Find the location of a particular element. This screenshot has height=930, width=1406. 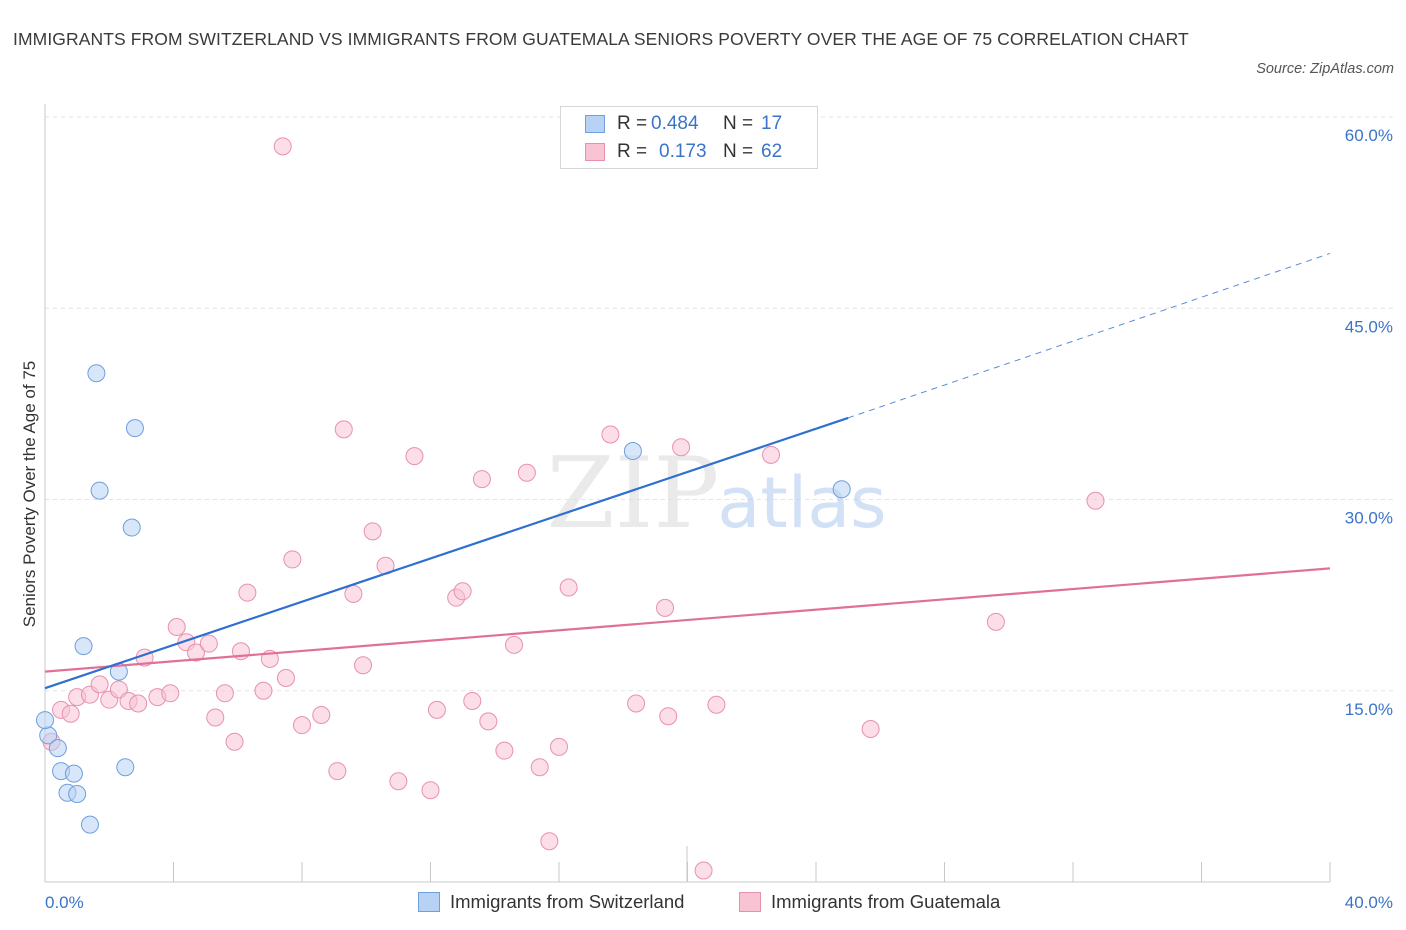

legend-n-value: 17 is located at coordinates (772, 123).